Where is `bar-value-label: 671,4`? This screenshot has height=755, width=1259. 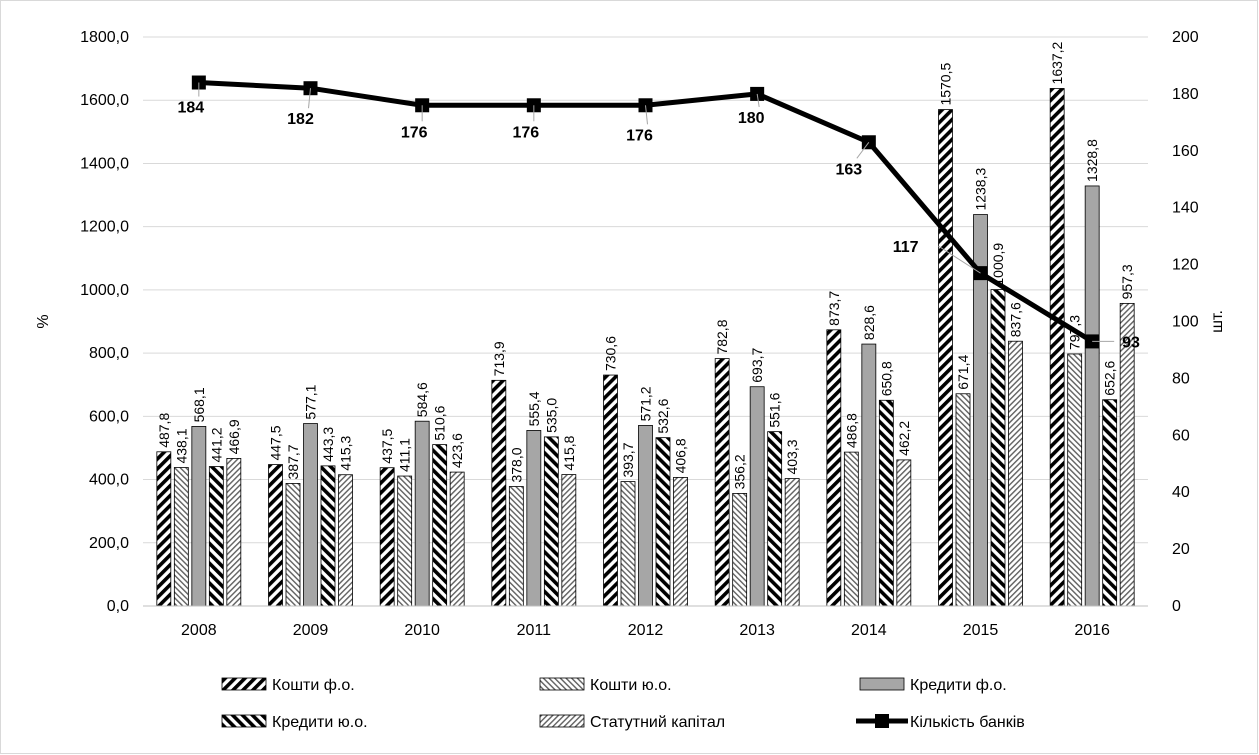 bar-value-label: 671,4 is located at coordinates (963, 372).